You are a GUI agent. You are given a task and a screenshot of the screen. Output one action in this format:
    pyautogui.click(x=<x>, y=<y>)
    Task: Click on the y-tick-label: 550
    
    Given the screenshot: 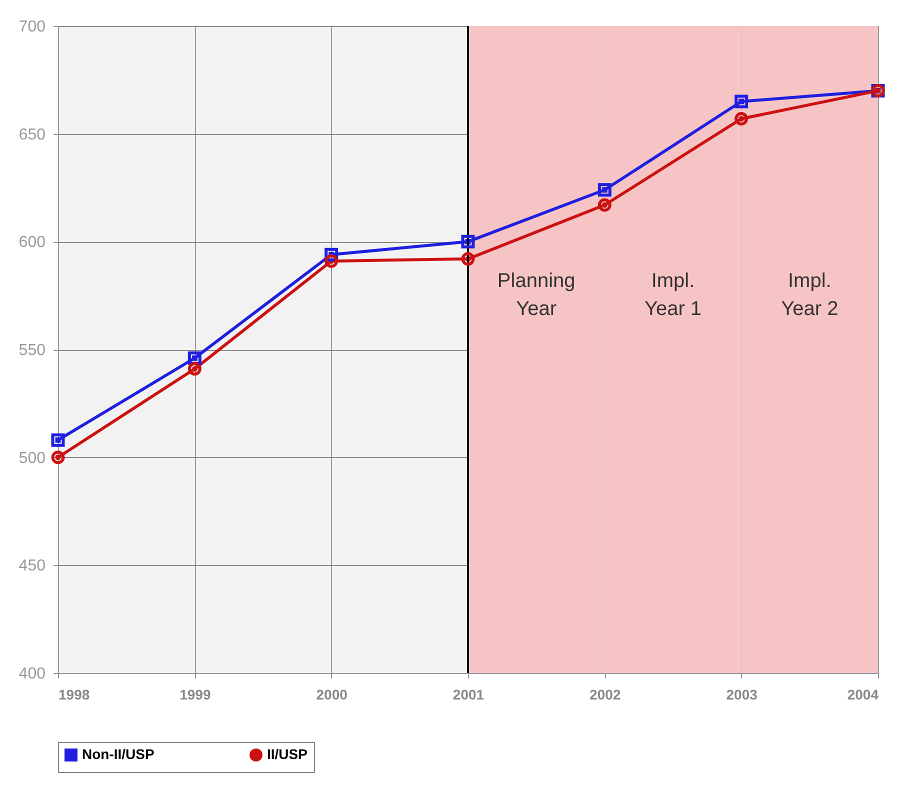 What is the action you would take?
    pyautogui.click(x=32, y=350)
    